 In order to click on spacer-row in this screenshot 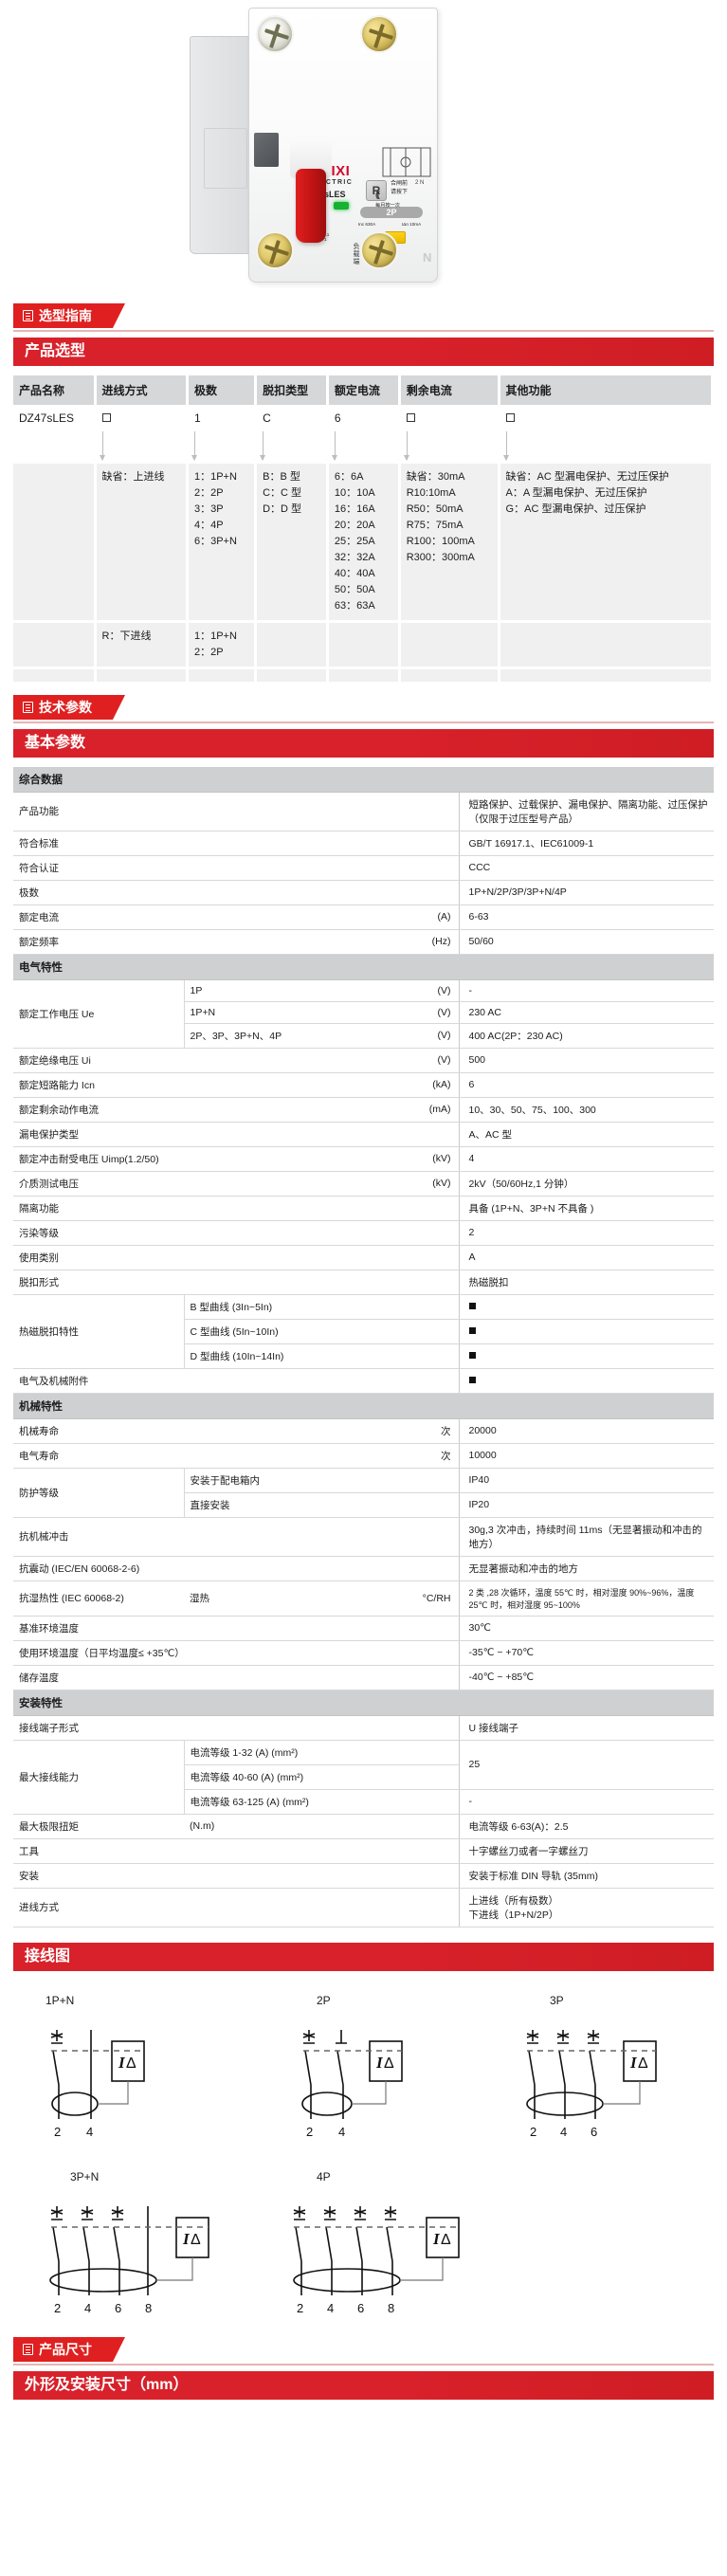, I will do `click(364, 674)`.